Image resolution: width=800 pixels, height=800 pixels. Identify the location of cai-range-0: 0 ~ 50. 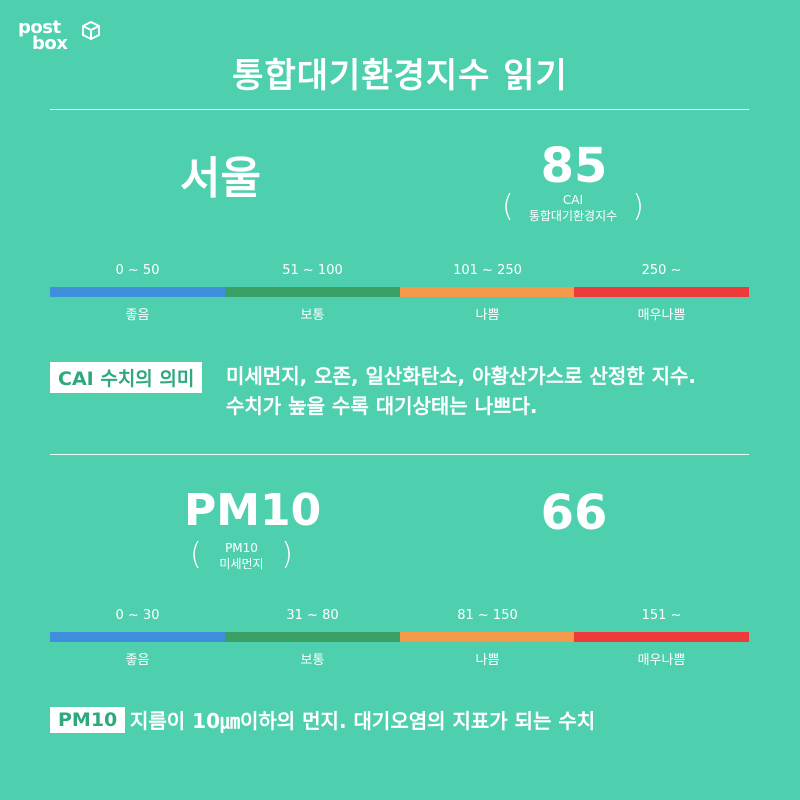
(137, 270).